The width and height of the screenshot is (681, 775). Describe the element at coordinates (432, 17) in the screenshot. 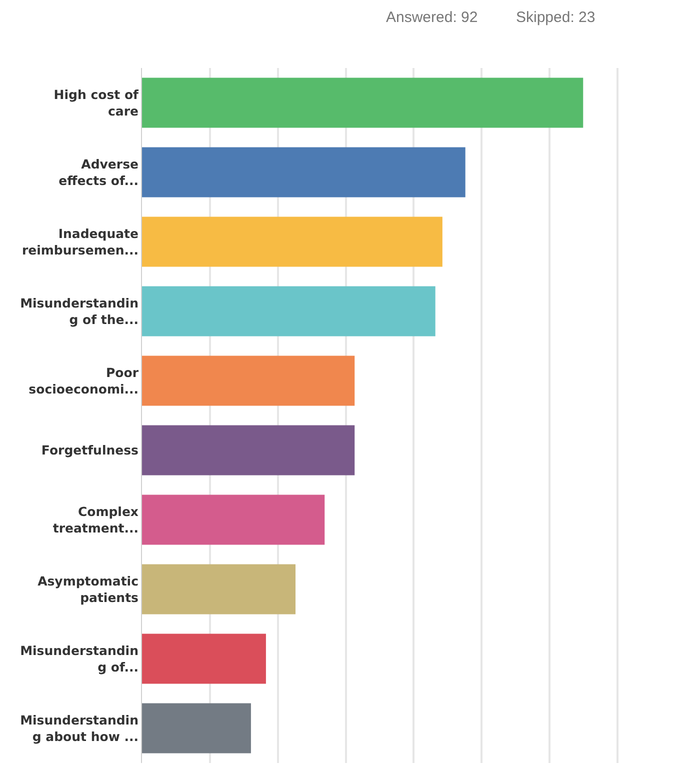

I see `text: Answered: 92` at that location.